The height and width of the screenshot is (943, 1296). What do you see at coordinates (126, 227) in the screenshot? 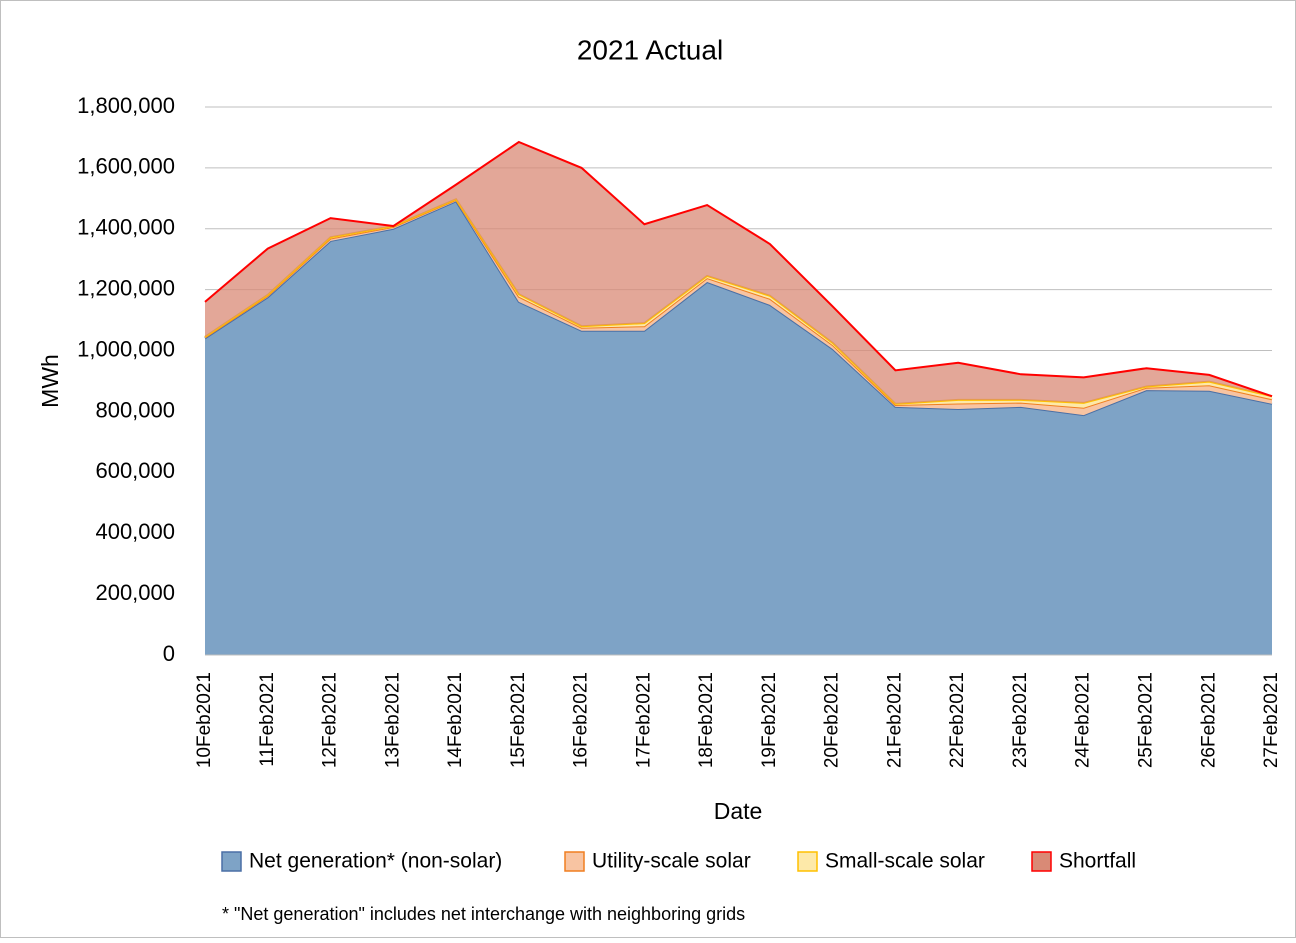
I see `y-tick-label: 1,400,000` at bounding box center [126, 227].